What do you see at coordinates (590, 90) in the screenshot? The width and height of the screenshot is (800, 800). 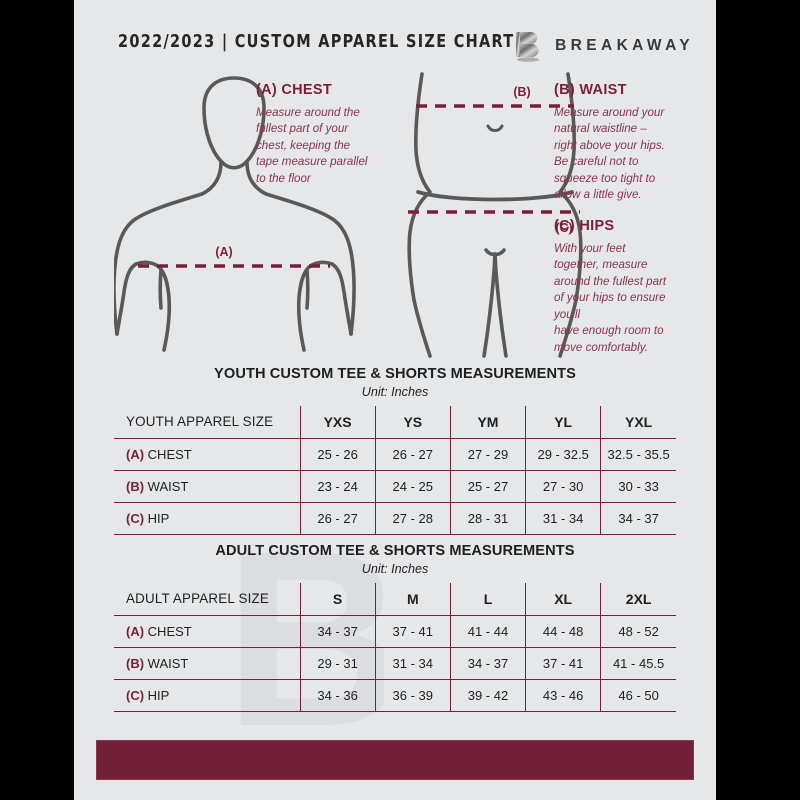 I see `callout-waist-heading: (B) WAIST` at bounding box center [590, 90].